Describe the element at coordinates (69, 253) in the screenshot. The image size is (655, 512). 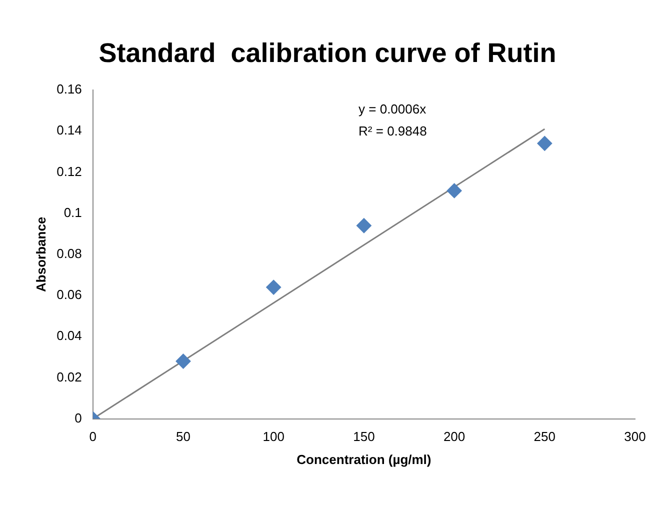
I see `y-tick-label: 0.08` at that location.